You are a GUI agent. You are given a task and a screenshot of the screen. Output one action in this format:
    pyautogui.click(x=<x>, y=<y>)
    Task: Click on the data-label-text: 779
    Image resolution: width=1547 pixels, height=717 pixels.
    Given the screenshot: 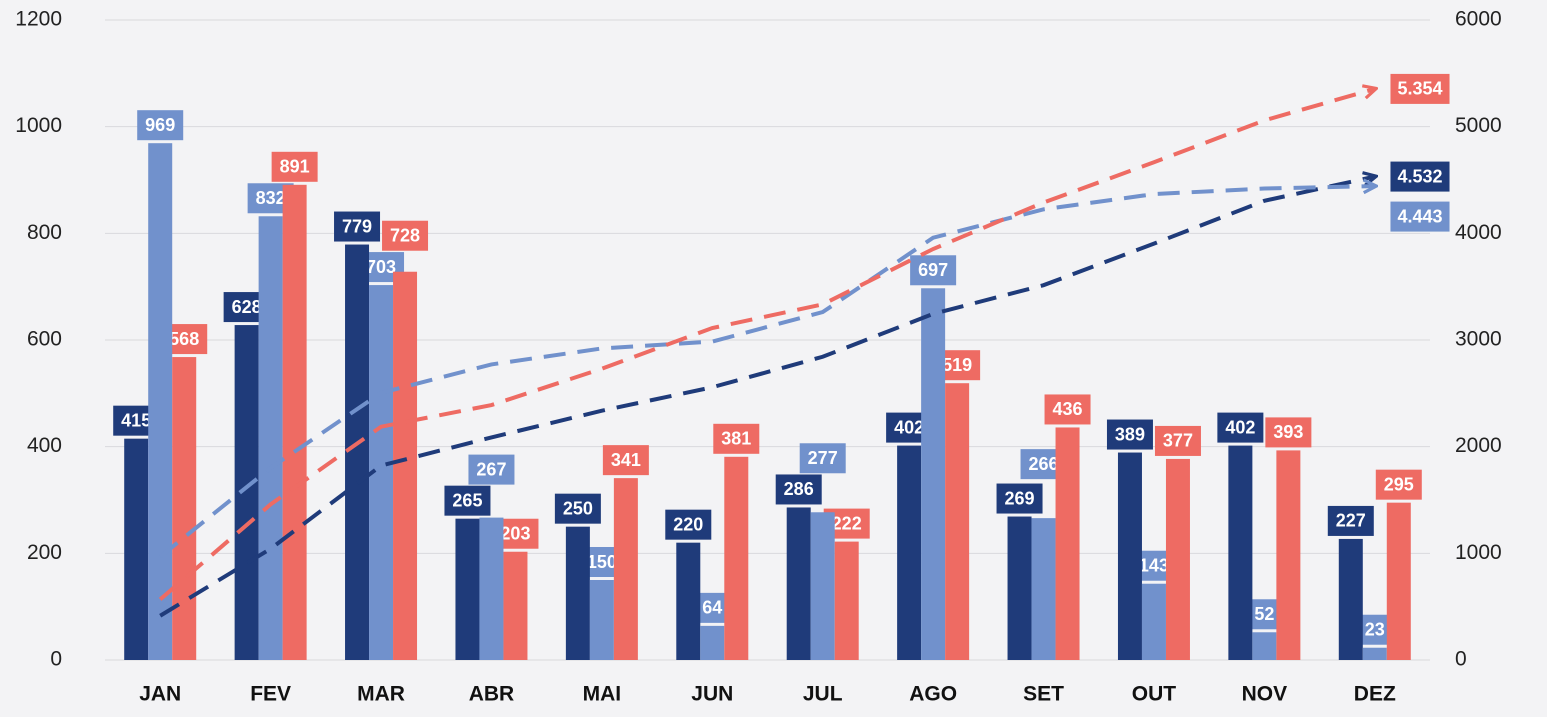 What is the action you would take?
    pyautogui.click(x=357, y=226)
    